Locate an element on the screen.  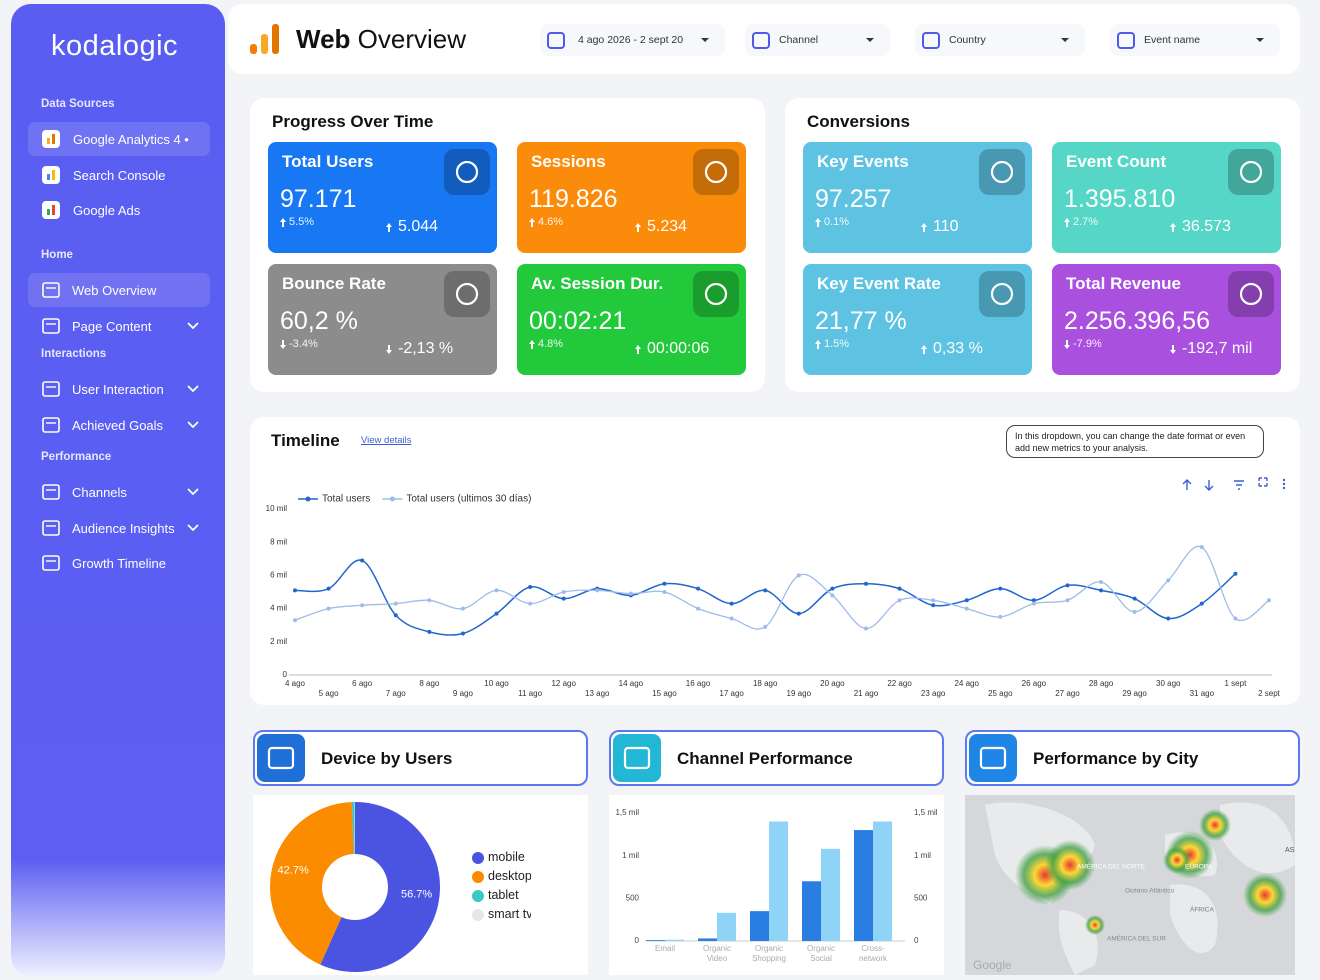
kpi-card: Total Revenue 2.256.396,56 -7.9% -192,7 mil is located at coordinates (1166, 319).